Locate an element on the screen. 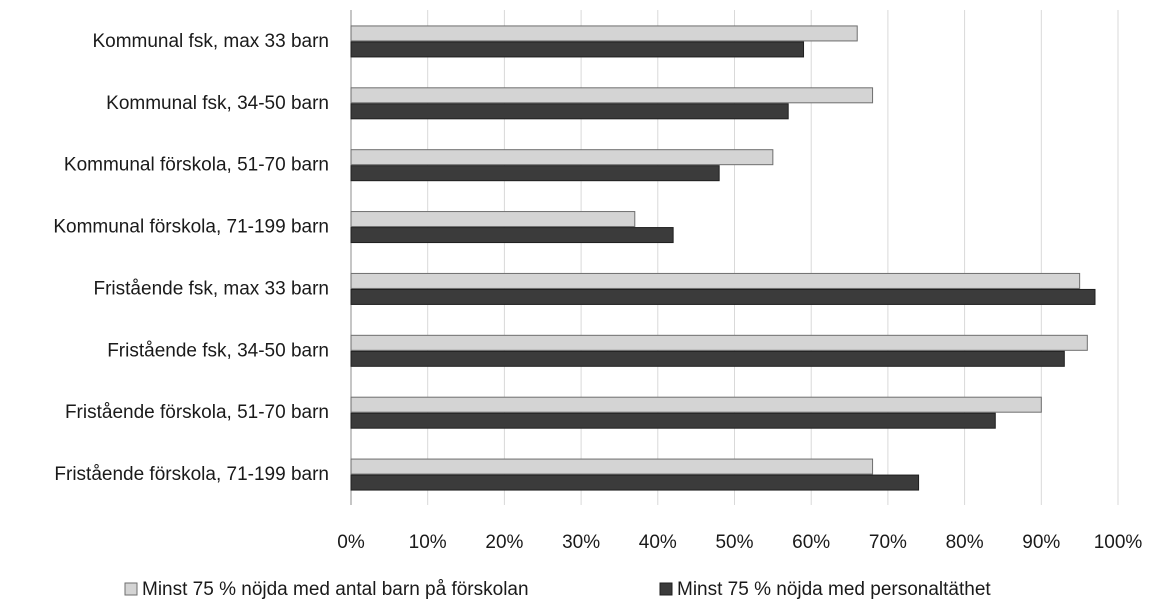  x-tick-label: 30% is located at coordinates (581, 542).